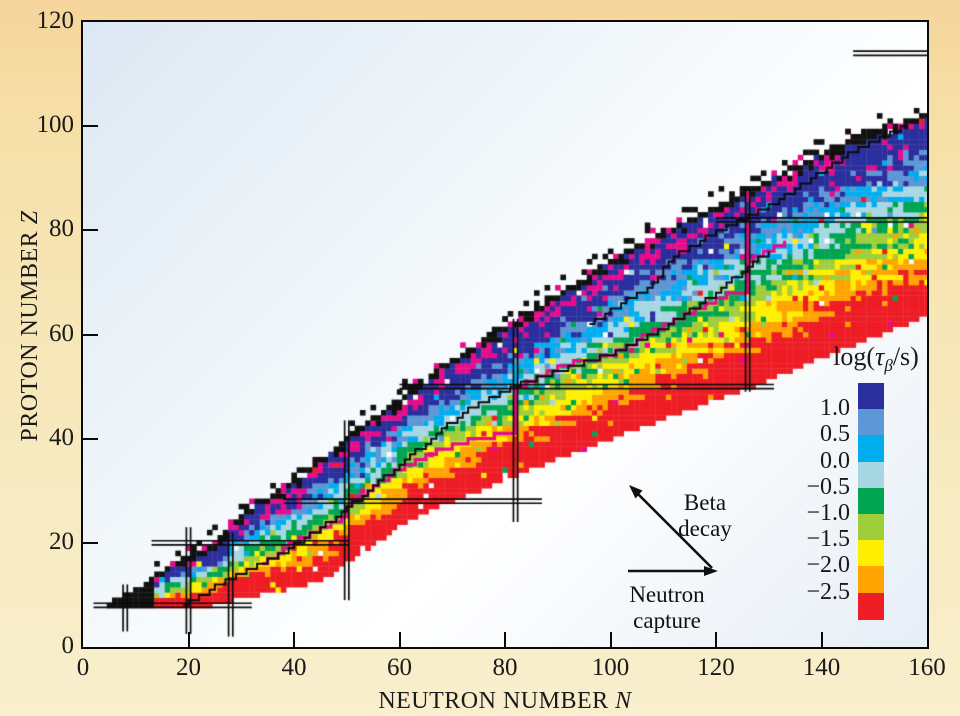  I want to click on x-tick-label: 40, so click(294, 667).